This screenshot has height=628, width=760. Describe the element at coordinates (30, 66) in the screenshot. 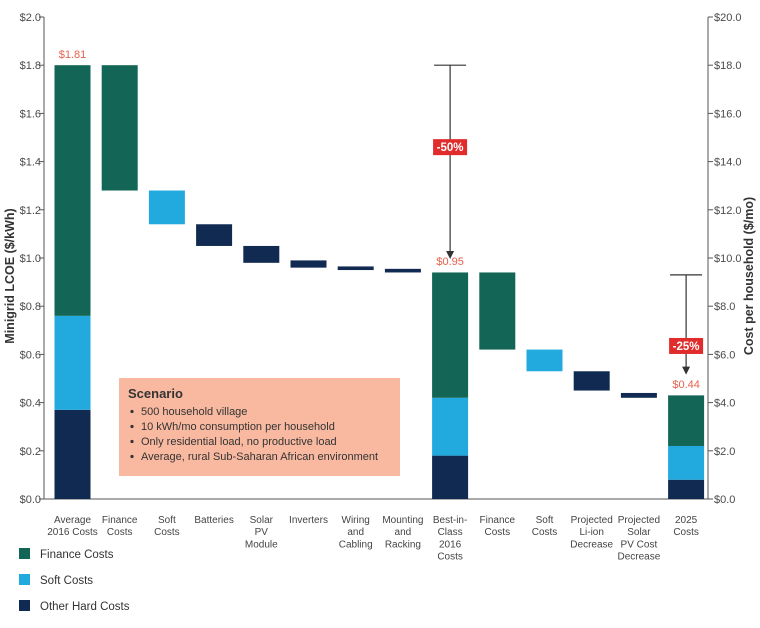

I see `left-tick-label: $1.8` at that location.